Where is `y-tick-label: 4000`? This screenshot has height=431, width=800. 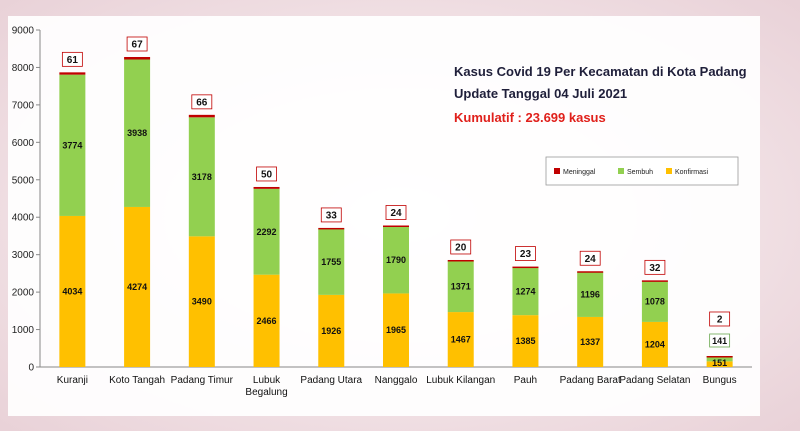 y-tick-label: 4000 is located at coordinates (23, 218).